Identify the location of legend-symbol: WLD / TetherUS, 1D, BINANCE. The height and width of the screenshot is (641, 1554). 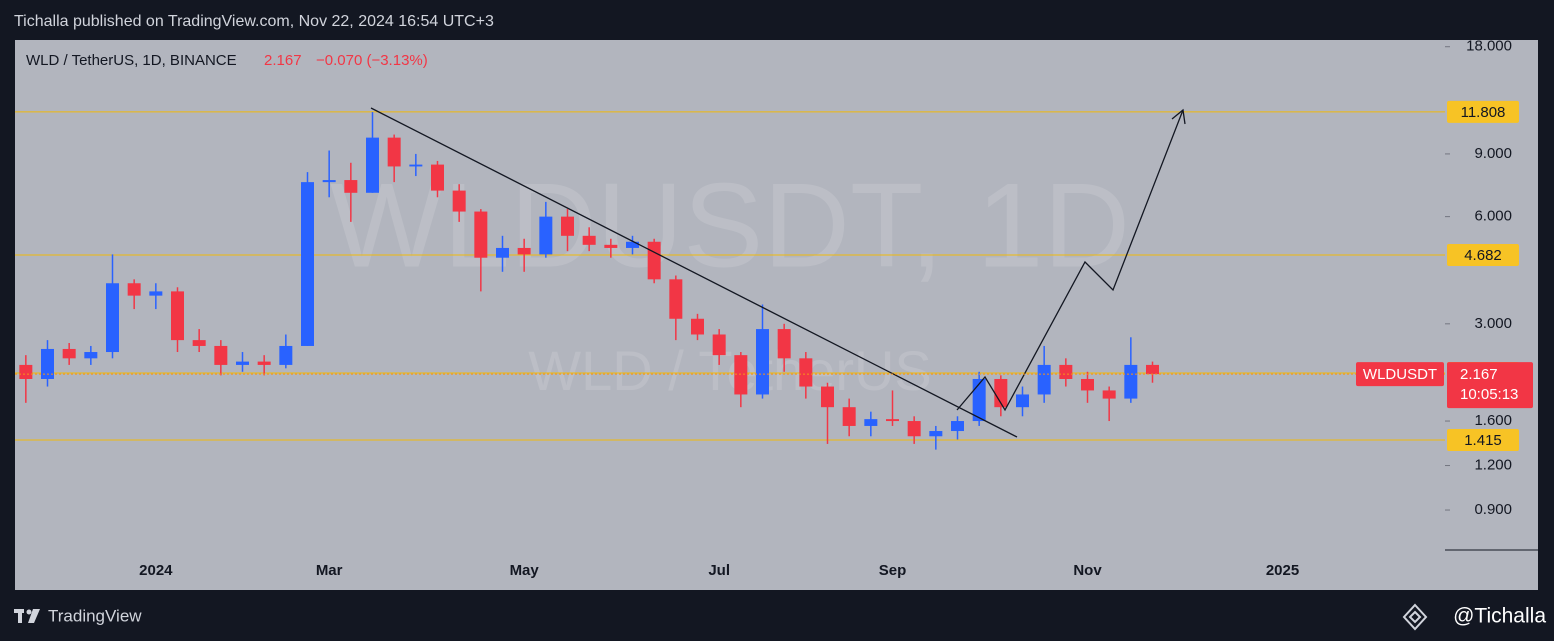
(131, 60).